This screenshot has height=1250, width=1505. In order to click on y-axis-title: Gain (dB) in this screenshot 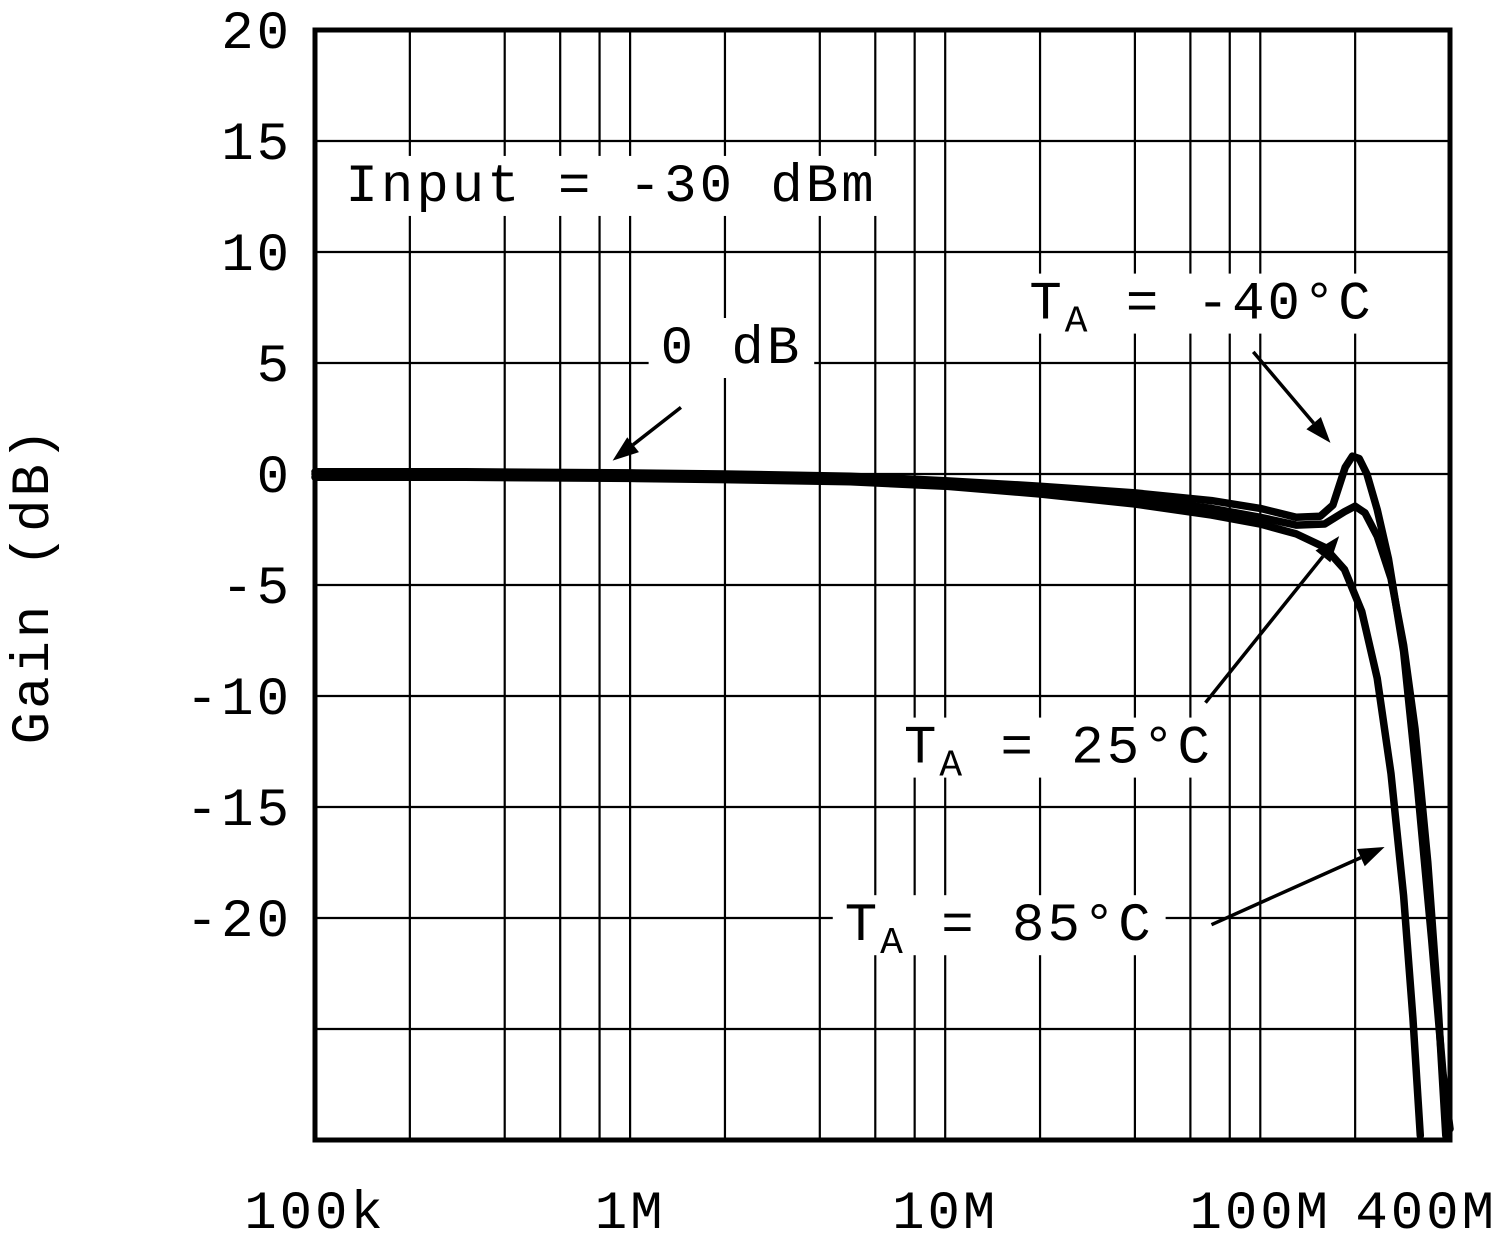, I will do `click(34, 585)`.